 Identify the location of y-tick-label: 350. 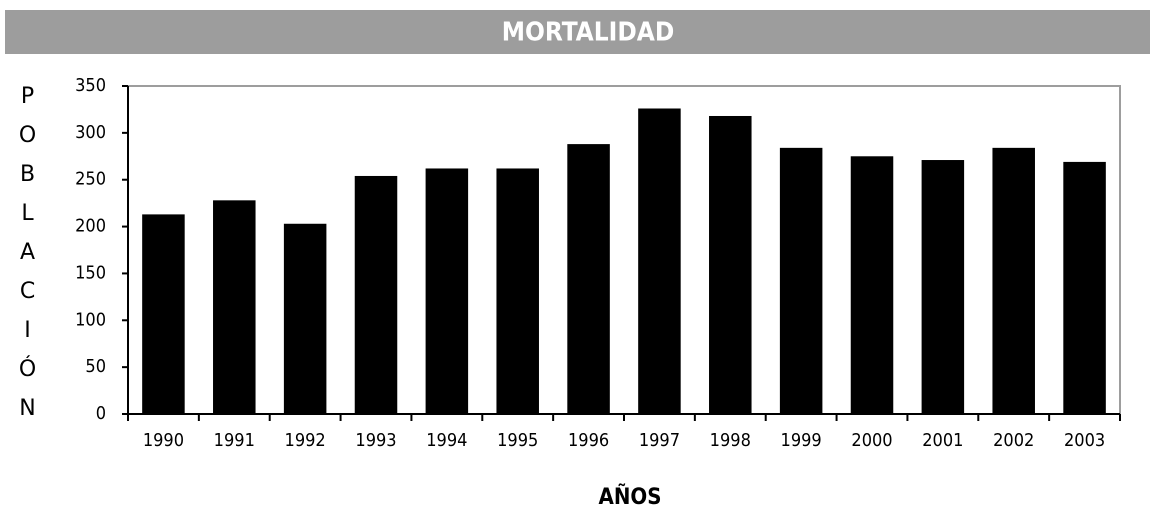
(90, 85).